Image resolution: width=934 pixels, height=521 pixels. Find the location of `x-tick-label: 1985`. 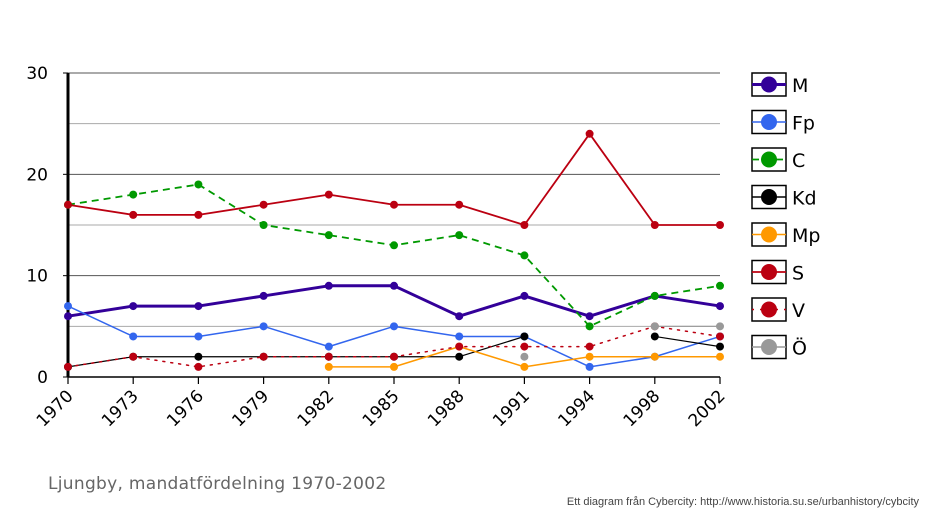

x-tick-label: 1985 is located at coordinates (381, 408).